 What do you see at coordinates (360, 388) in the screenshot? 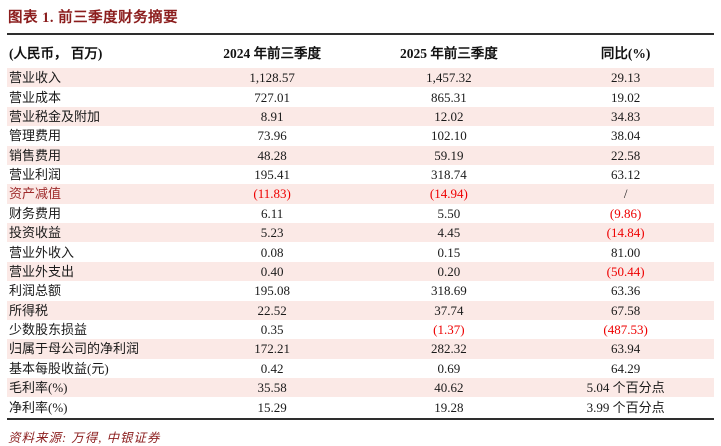
I see `table-row: 毛利率(%) 35.58 40.62 5.04 个百分点` at bounding box center [360, 388].